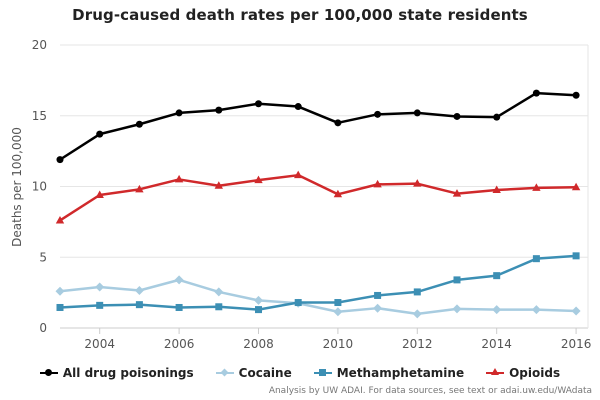 This screenshot has height=400, width=600. Describe the element at coordinates (400, 373) in the screenshot. I see `legend-label: Methamphetamine` at that location.